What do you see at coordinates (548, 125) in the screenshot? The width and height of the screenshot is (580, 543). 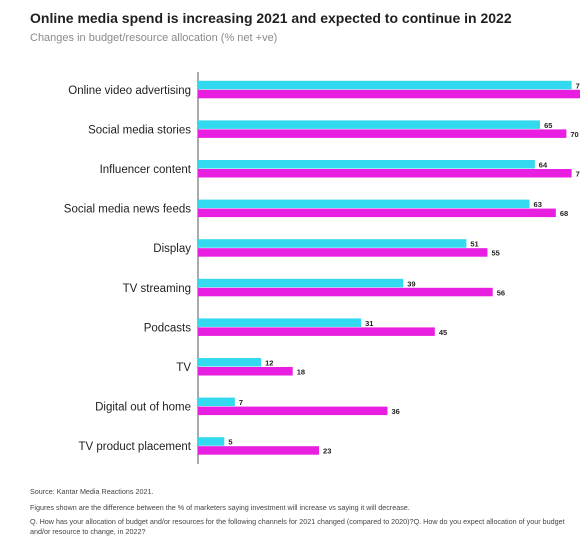 I see `value-label: 65` at bounding box center [548, 125].